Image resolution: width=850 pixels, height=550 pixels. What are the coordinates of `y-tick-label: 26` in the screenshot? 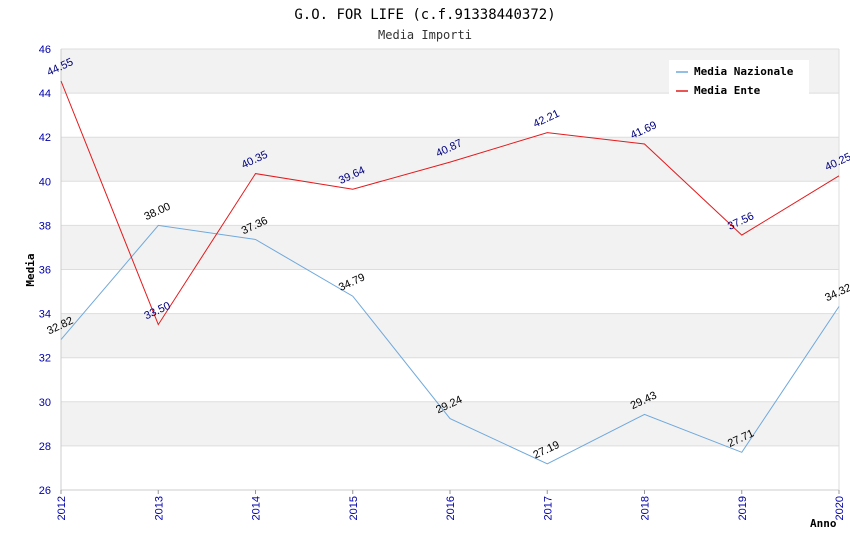 It's located at (45, 491).